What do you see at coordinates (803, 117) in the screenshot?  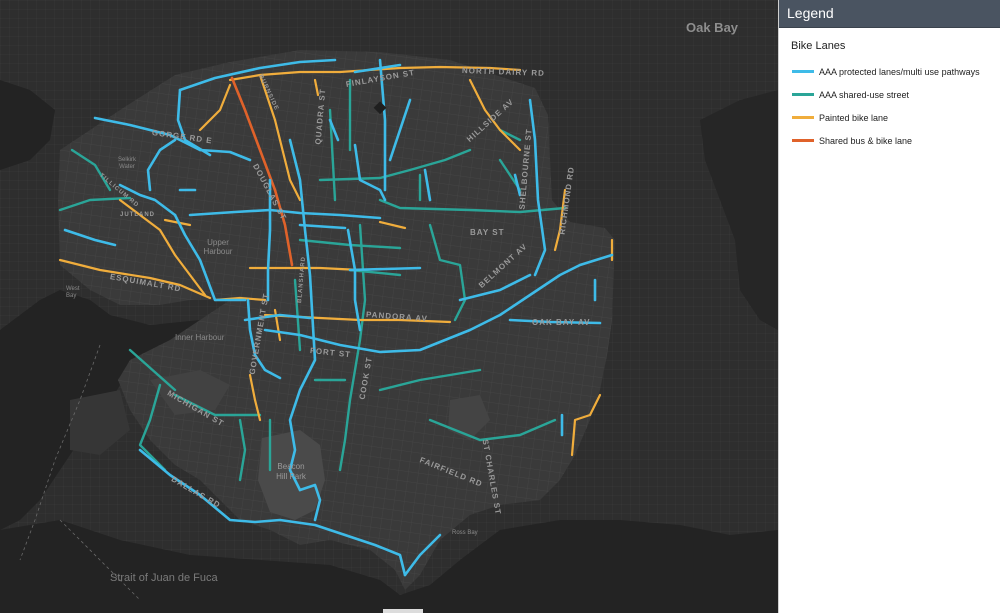 I see `line-swatch-yellow-icon` at bounding box center [803, 117].